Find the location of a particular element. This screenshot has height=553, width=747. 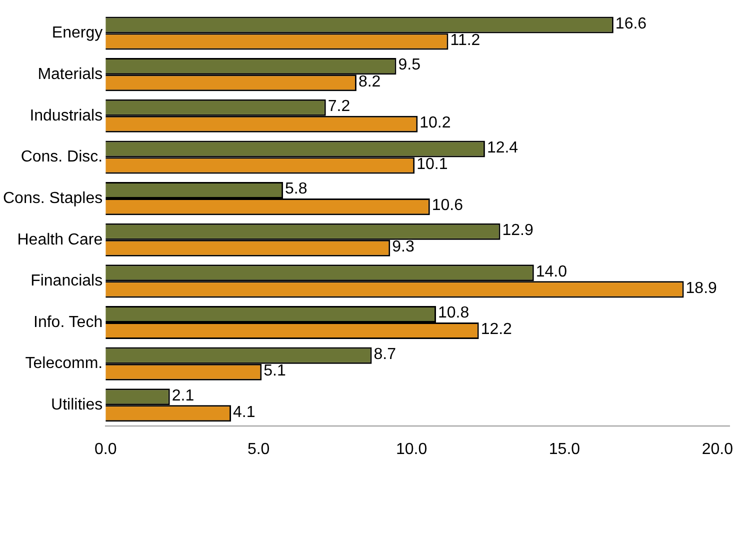

data-label: 10.2 is located at coordinates (435, 123).